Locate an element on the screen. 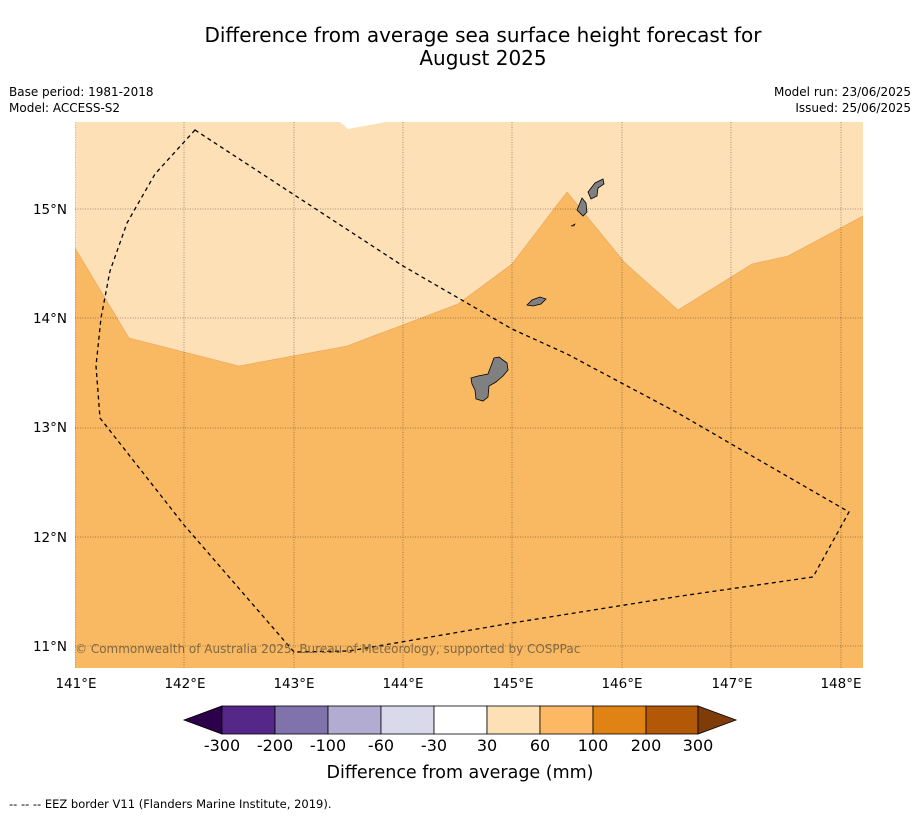 Image resolution: width=919 pixels, height=816 pixels. lat-label: 14°N is located at coordinates (50, 319).